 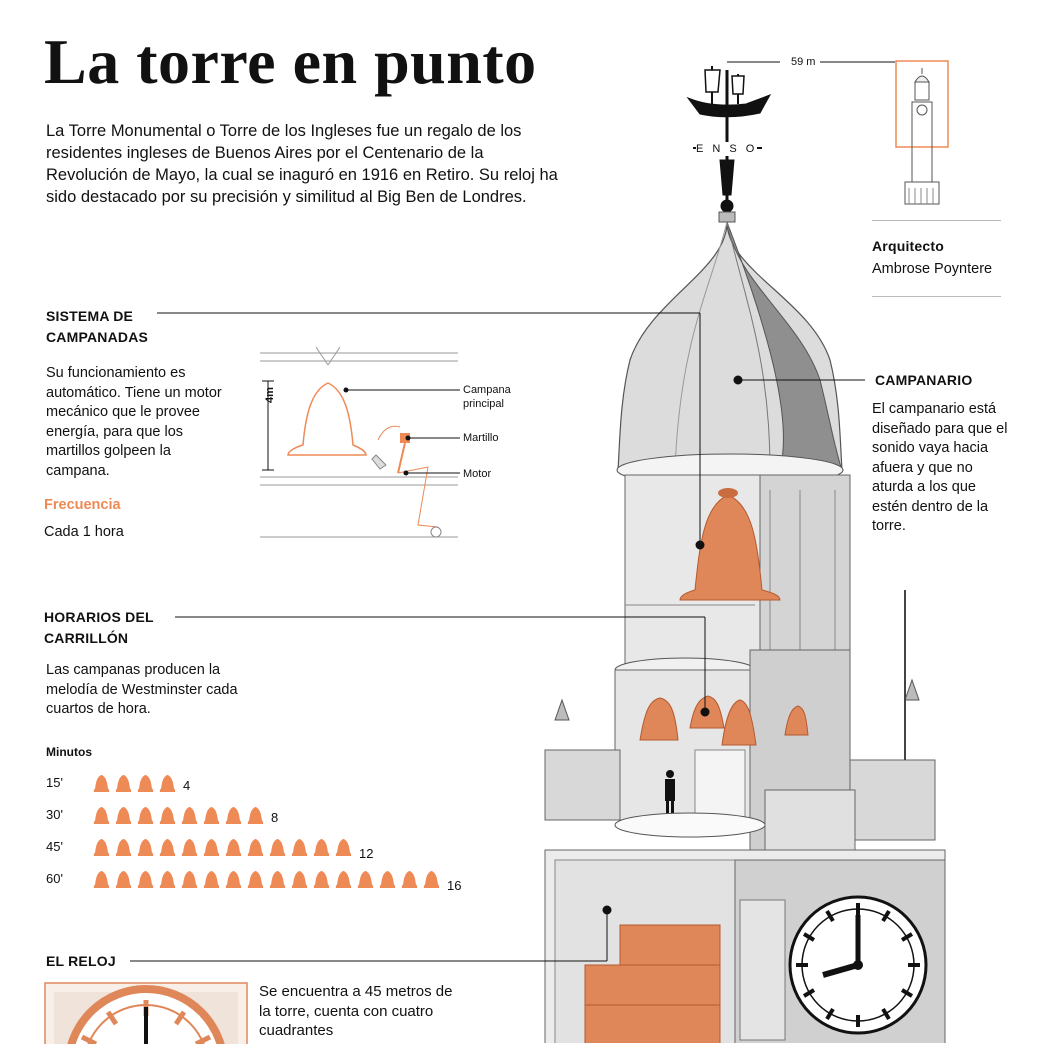 What do you see at coordinates (858, 965) in the screenshot?
I see `clock-face` at bounding box center [858, 965].